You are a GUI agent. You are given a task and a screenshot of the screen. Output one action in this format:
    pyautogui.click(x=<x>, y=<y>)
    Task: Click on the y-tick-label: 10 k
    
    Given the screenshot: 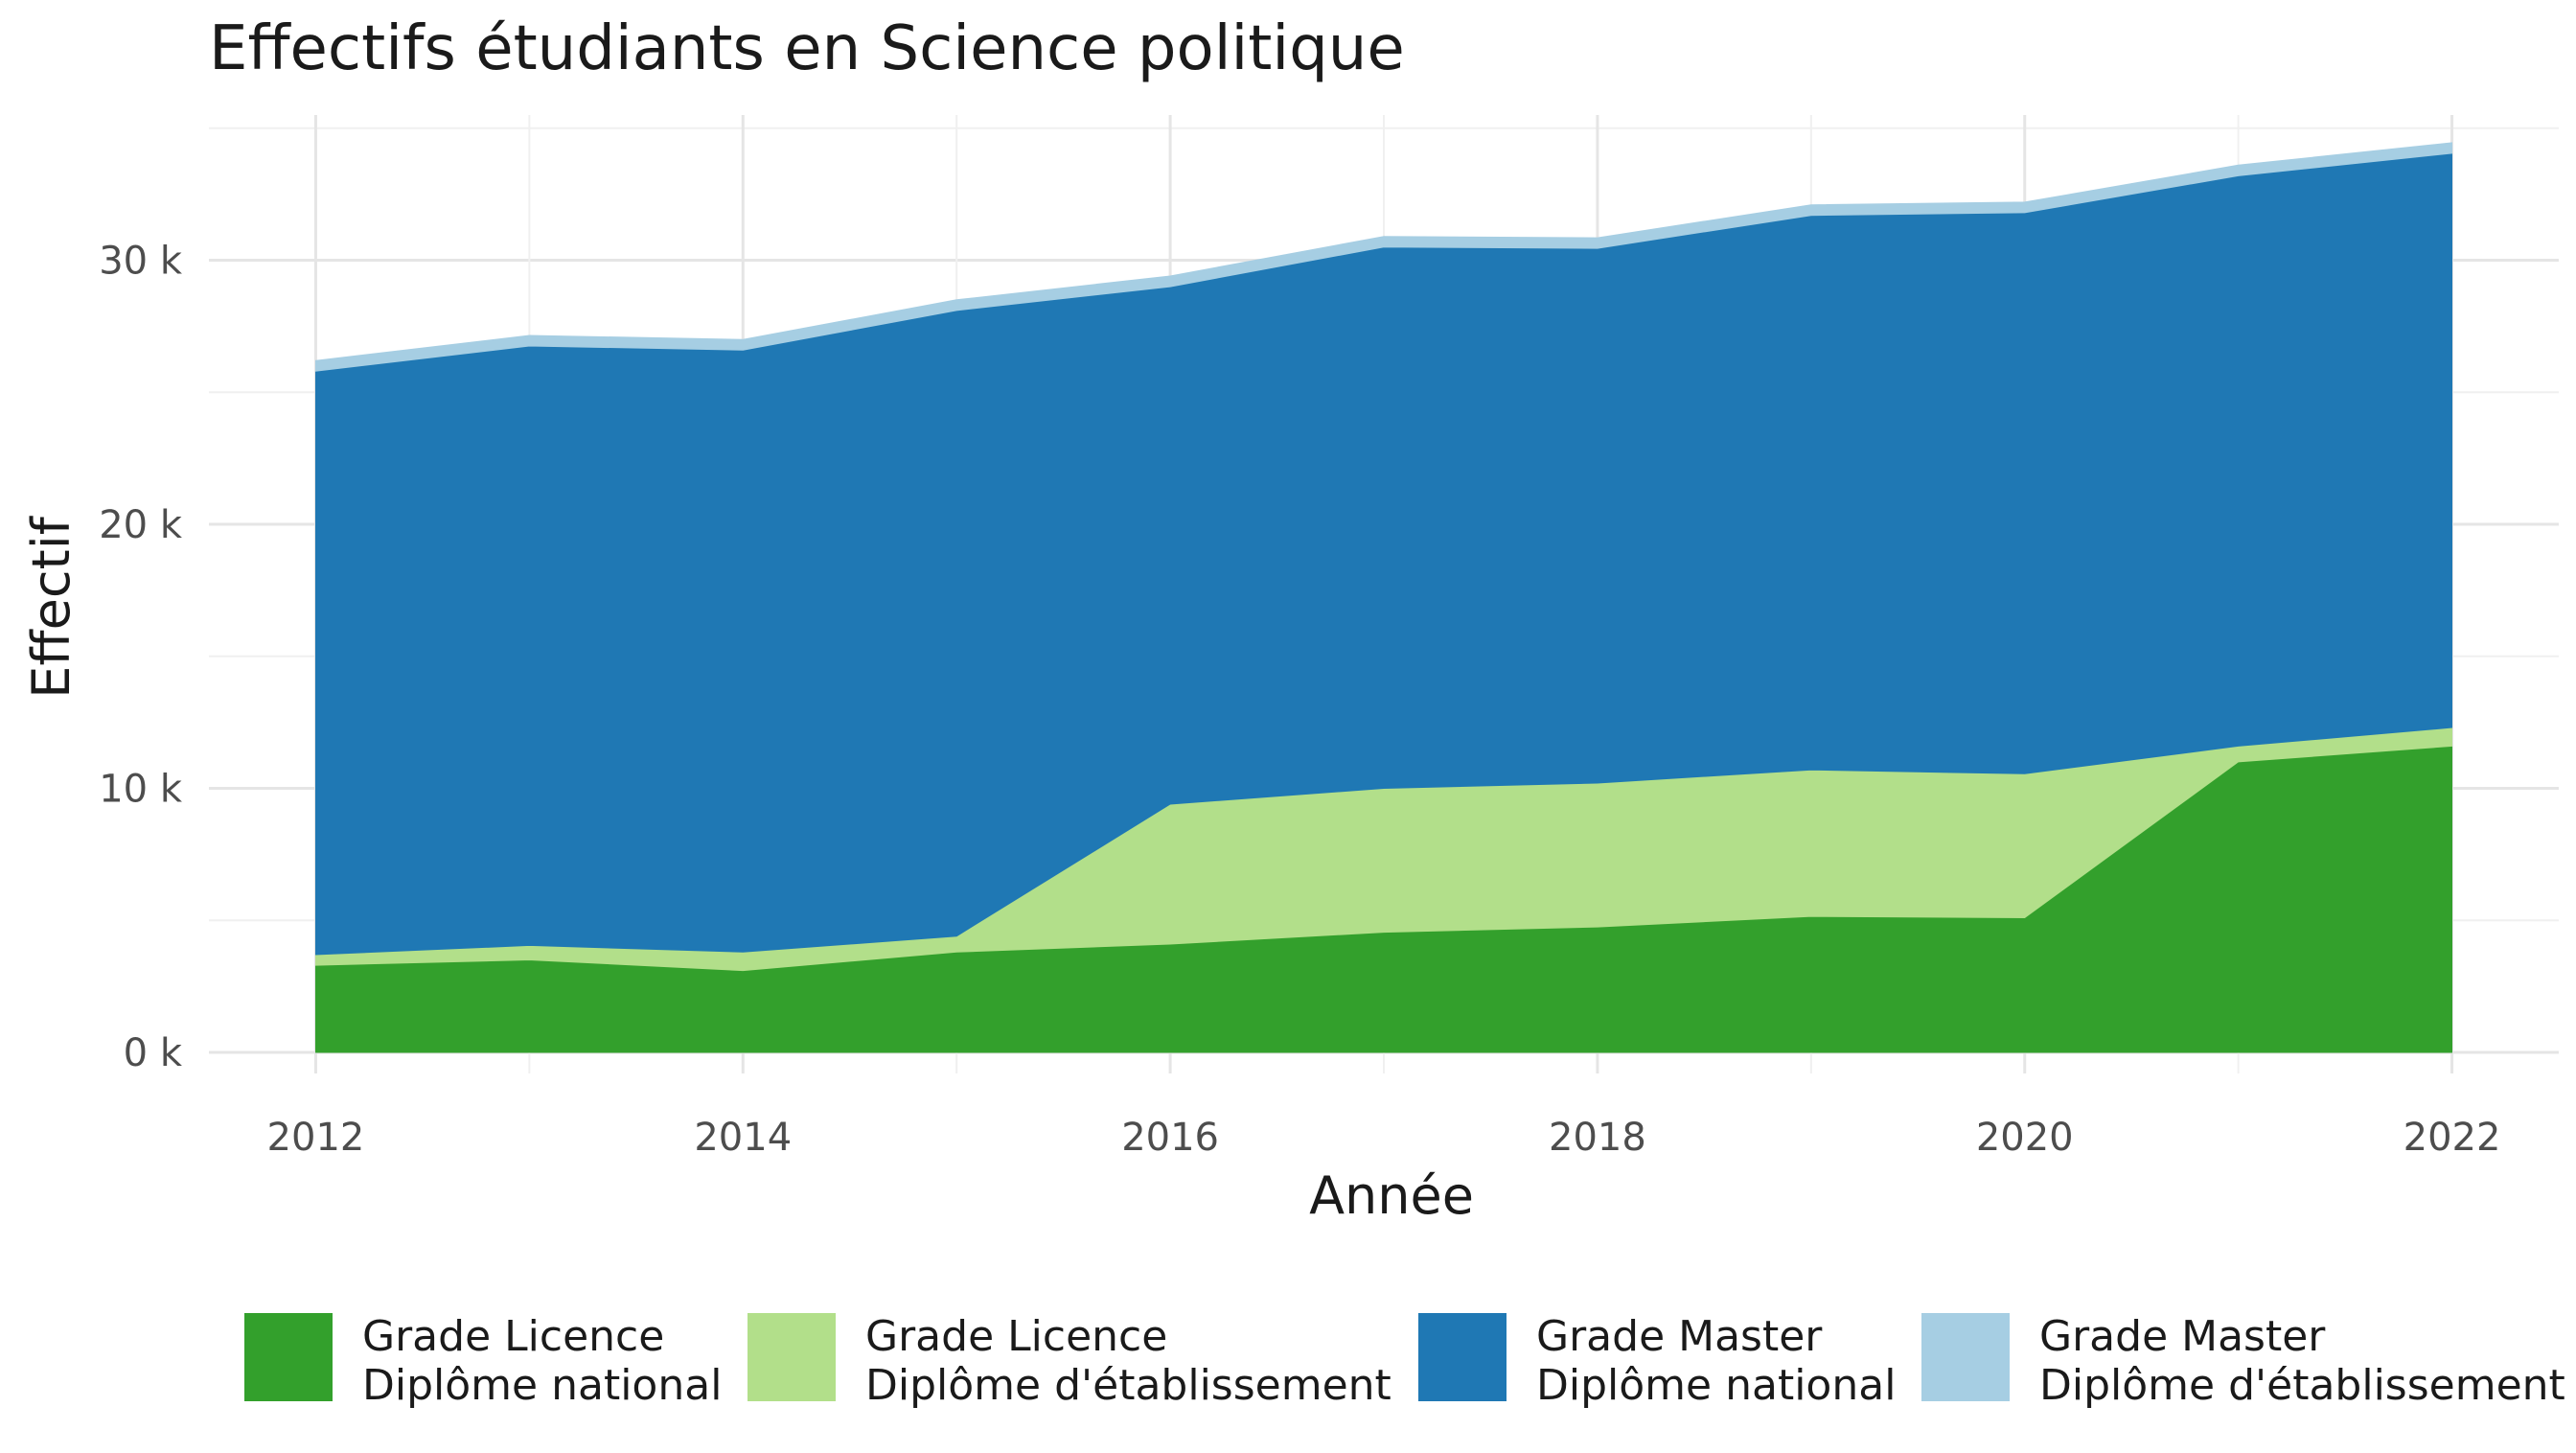 What is the action you would take?
    pyautogui.click(x=141, y=789)
    